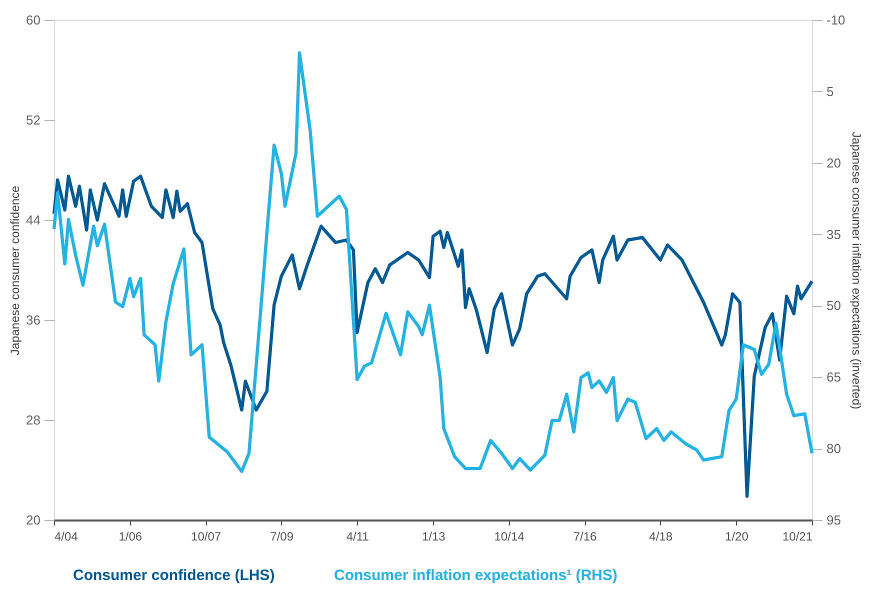 This screenshot has height=608, width=895. I want to click on y2-tick-label: 65, so click(833, 377).